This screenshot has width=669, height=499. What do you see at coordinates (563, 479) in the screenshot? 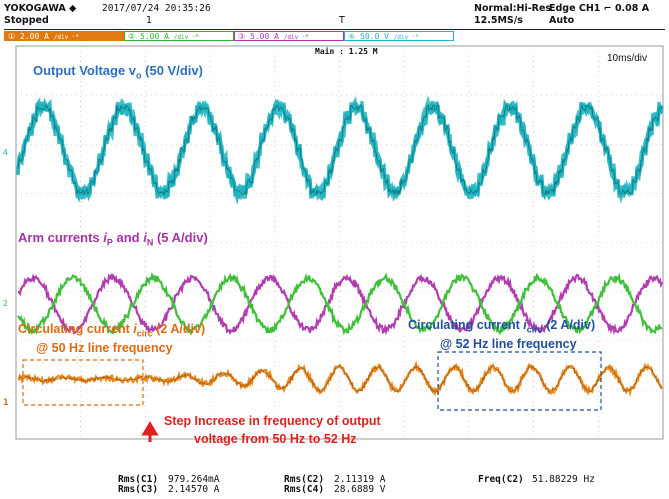
I see `freq-c2-value: 51.88229 Hz` at bounding box center [563, 479].